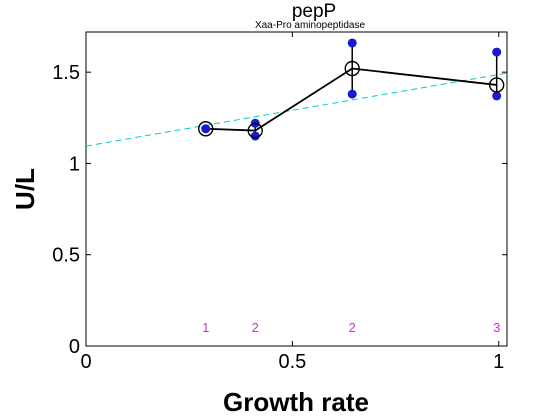 Image resolution: width=560 pixels, height=420 pixels. I want to click on fit-line-layer, so click(296, 109).